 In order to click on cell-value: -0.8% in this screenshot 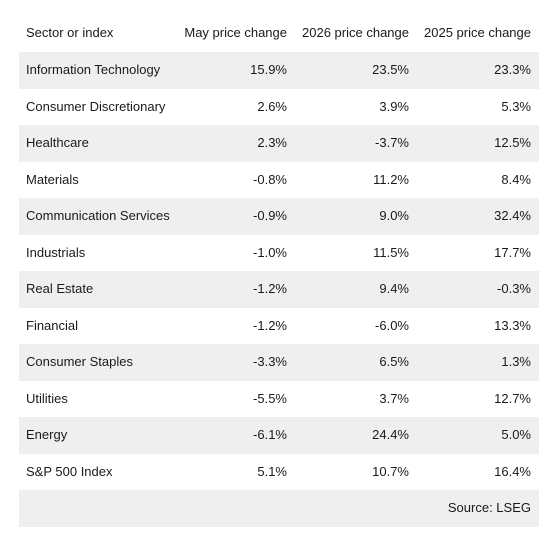, I will do `click(270, 179)`.